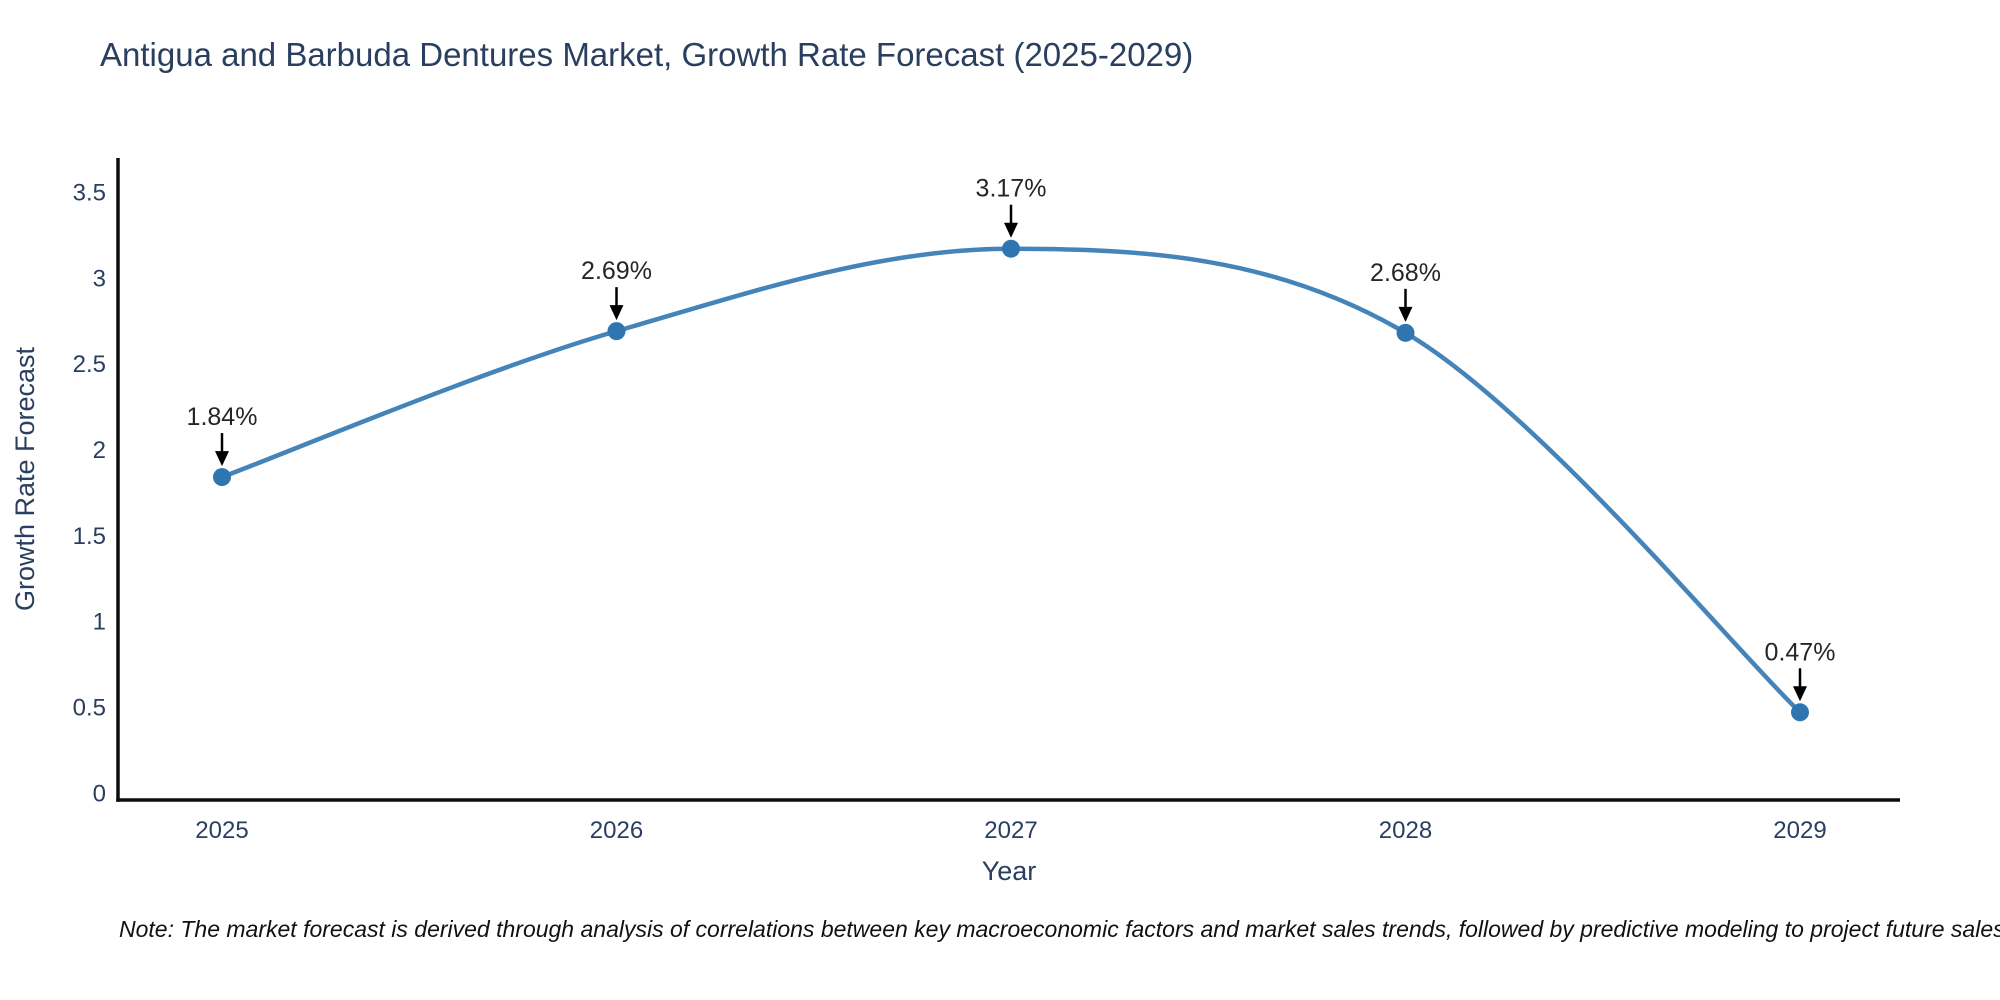  I want to click on data-point-label: 2.68%, so click(1405, 273).